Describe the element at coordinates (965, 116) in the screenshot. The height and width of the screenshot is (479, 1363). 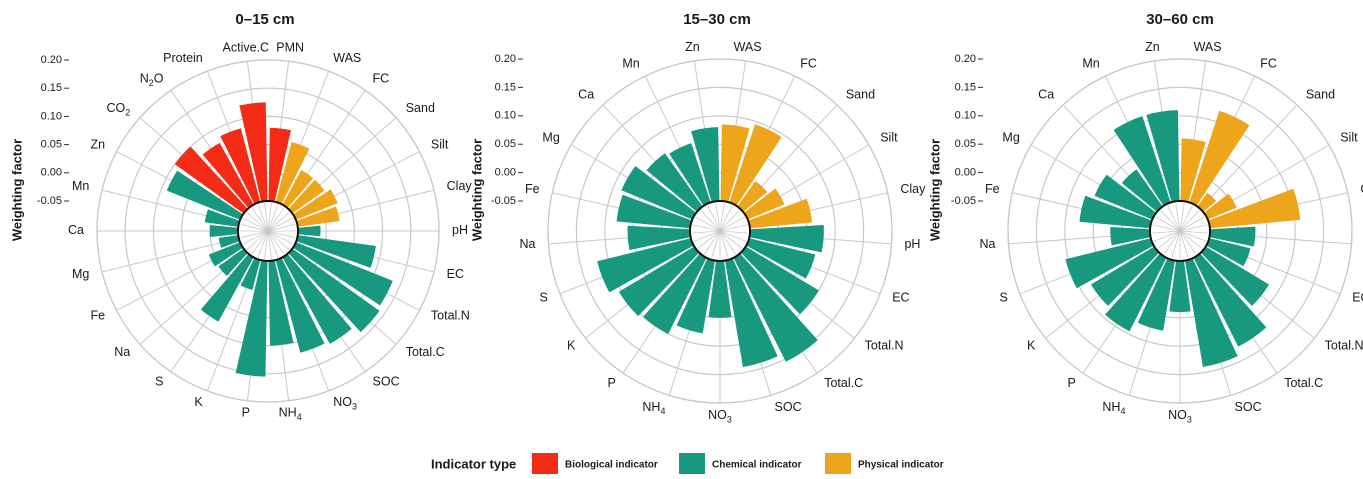
I see `y-tick-label: 0.10` at that location.